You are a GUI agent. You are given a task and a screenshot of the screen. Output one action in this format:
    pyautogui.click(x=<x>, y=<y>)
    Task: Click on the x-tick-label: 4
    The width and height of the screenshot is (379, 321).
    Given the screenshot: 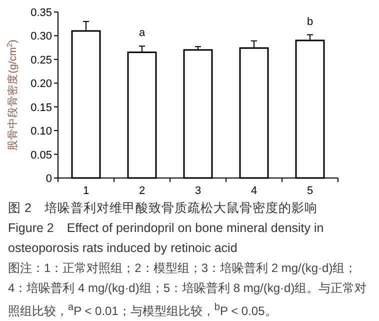 What is the action you would take?
    pyautogui.click(x=254, y=191)
    